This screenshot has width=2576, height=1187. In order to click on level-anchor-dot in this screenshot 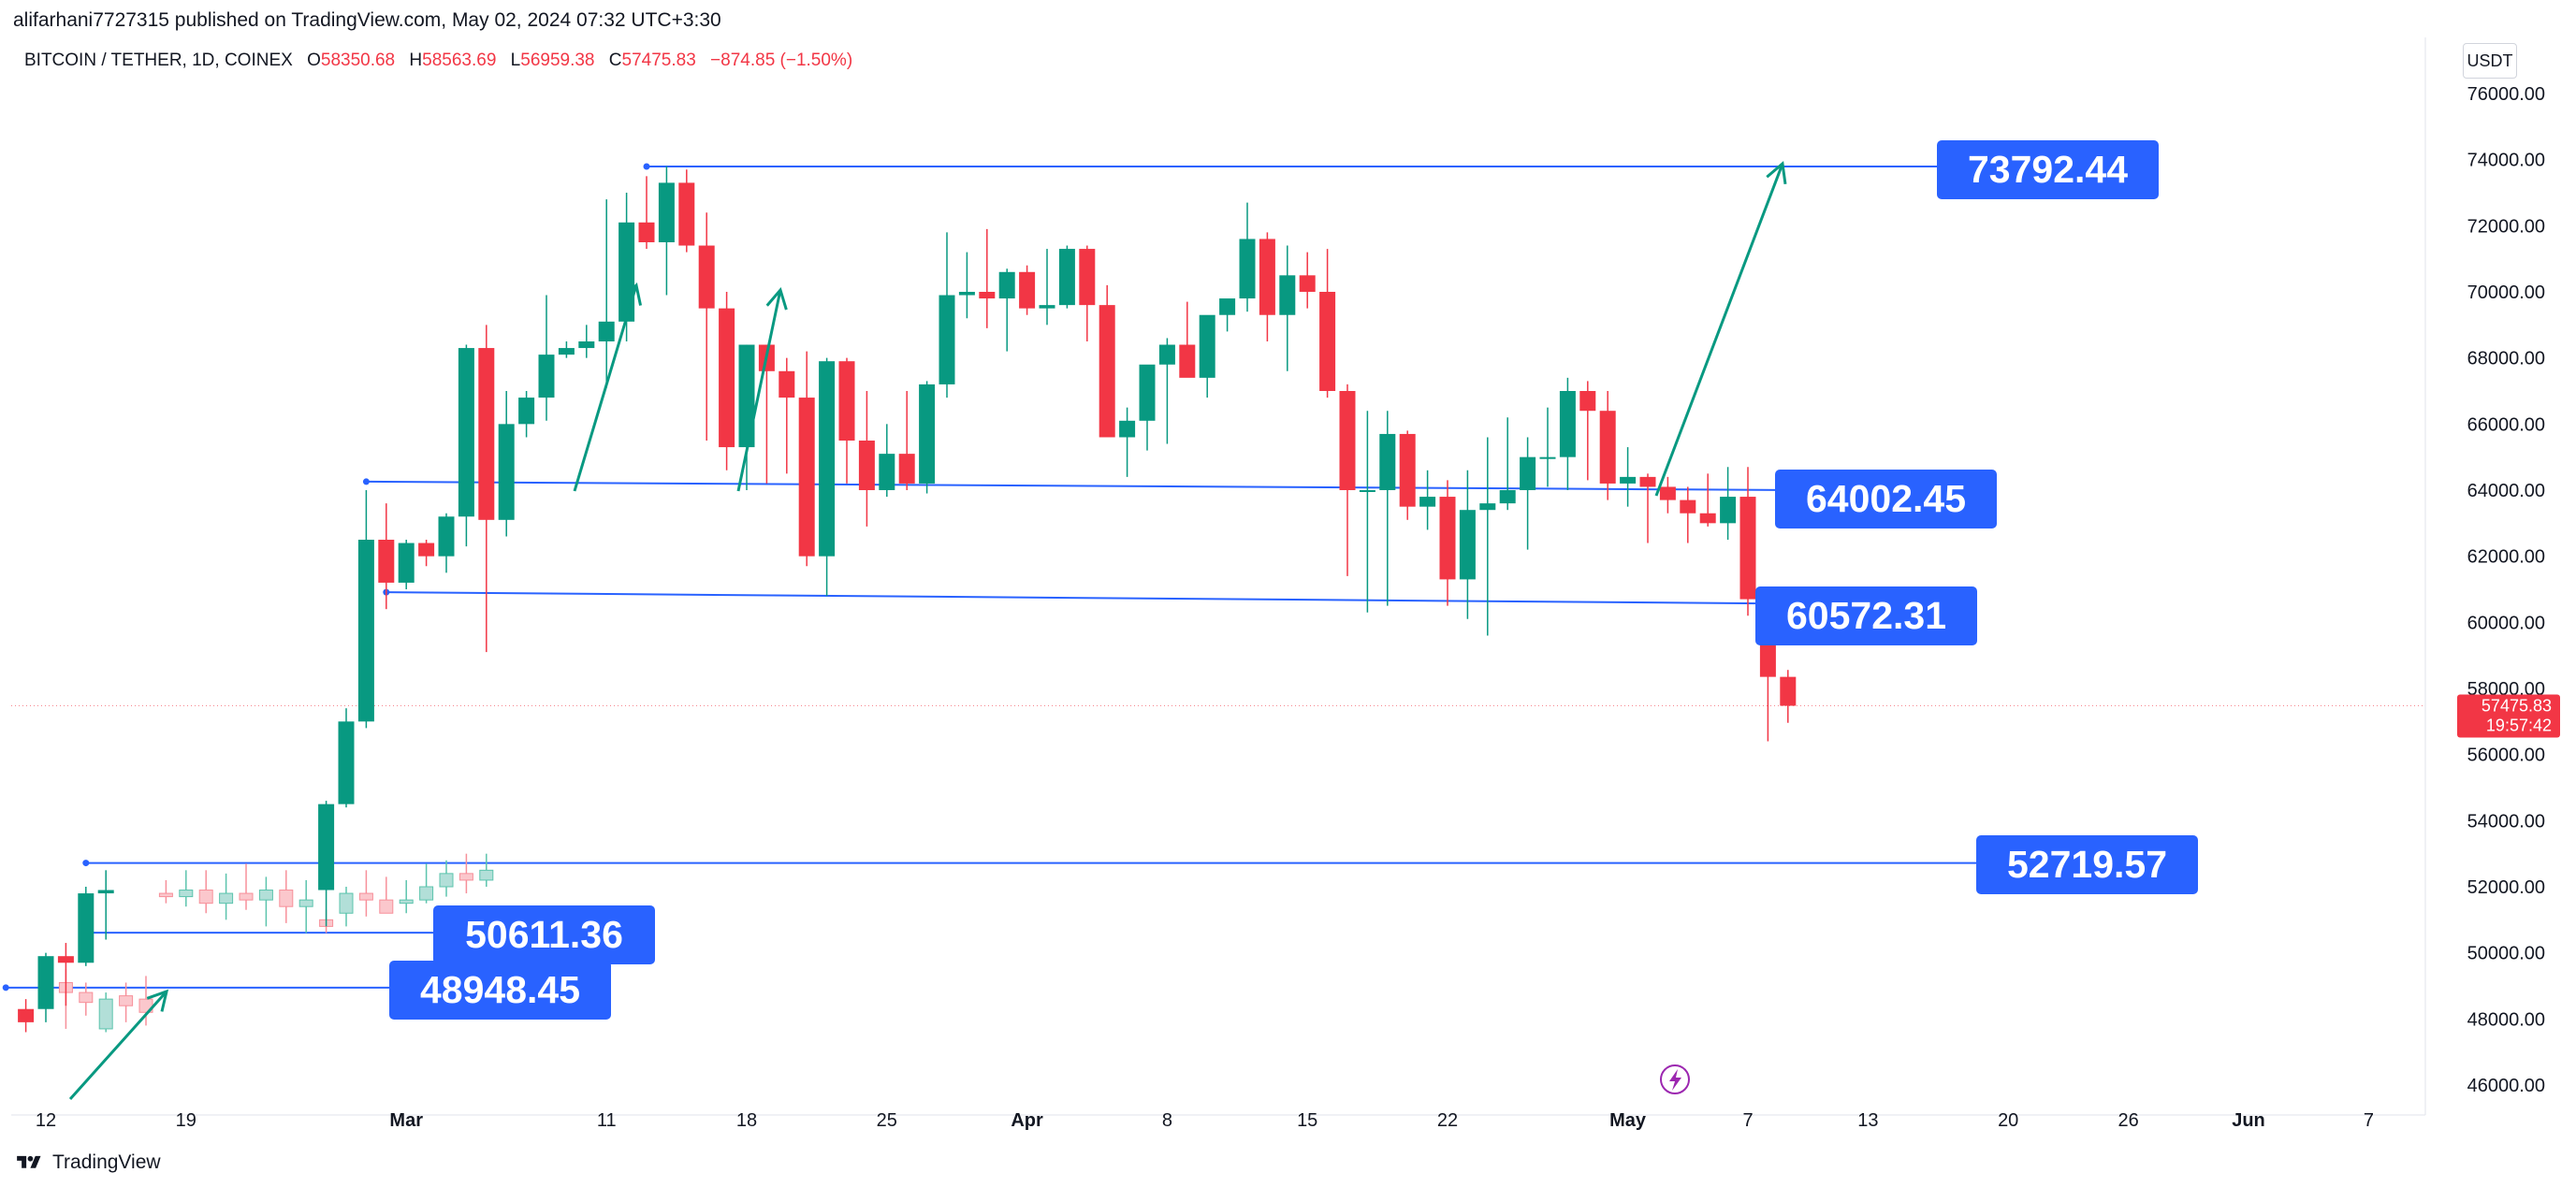, I will do `click(646, 166)`.